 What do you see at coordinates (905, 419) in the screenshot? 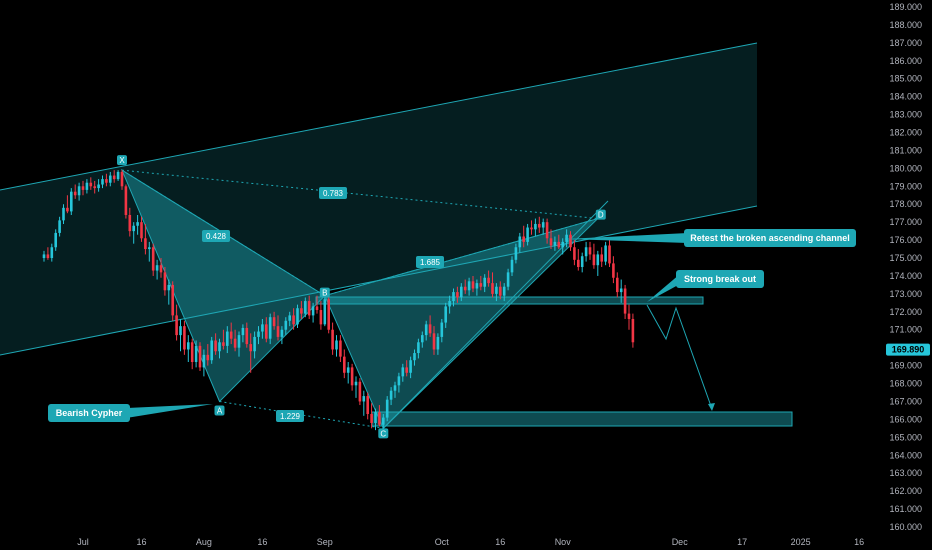
I see `y-tick-label: 166.000` at bounding box center [905, 419].